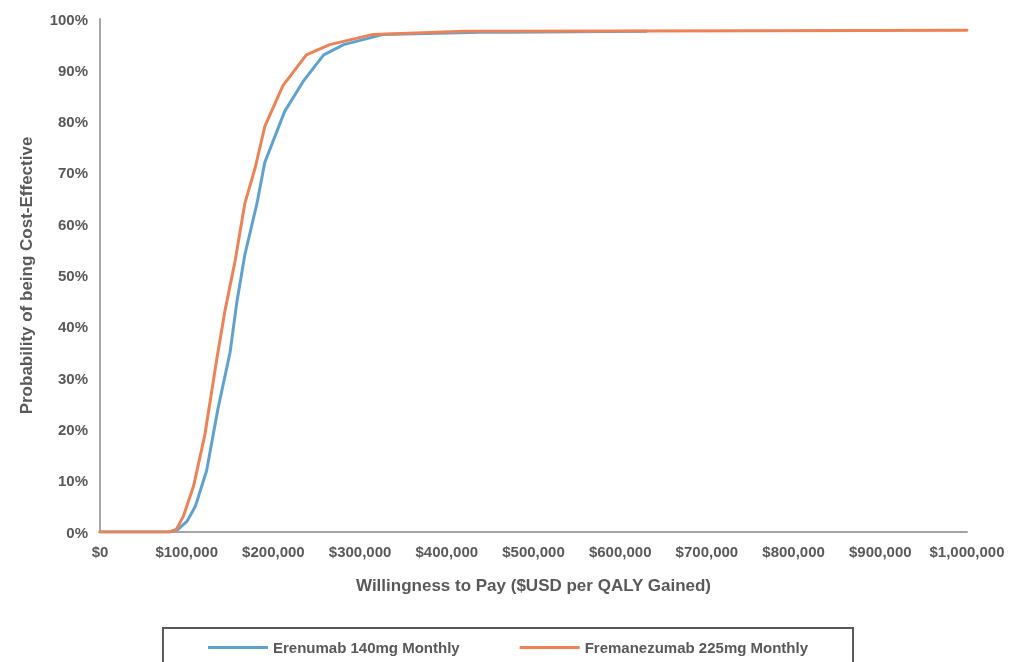 This screenshot has height=662, width=1016. I want to click on legend-label: Fremanezumab 225mg Monthly, so click(696, 647).